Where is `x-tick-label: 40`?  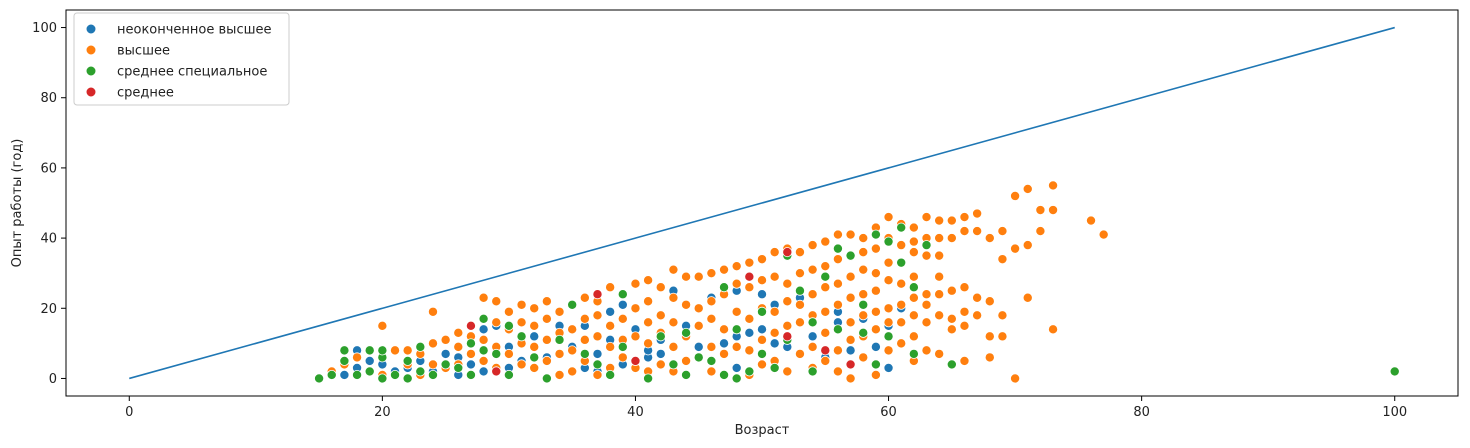 x-tick-label: 40 is located at coordinates (635, 412).